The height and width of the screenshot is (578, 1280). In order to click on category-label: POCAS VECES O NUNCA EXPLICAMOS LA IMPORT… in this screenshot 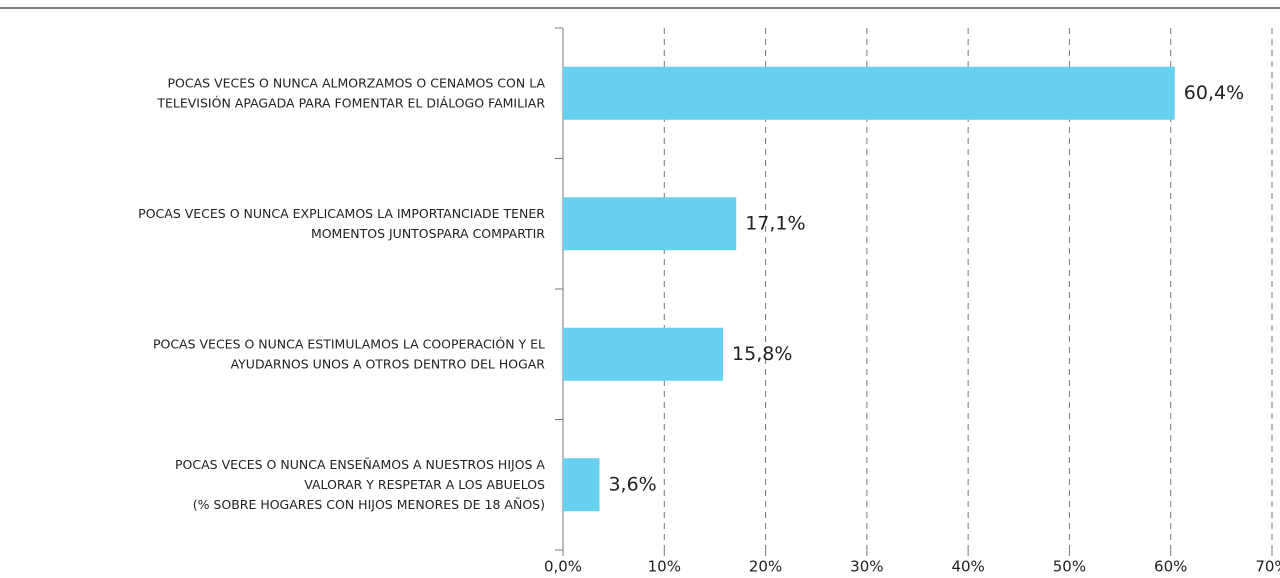, I will do `click(341, 222)`.